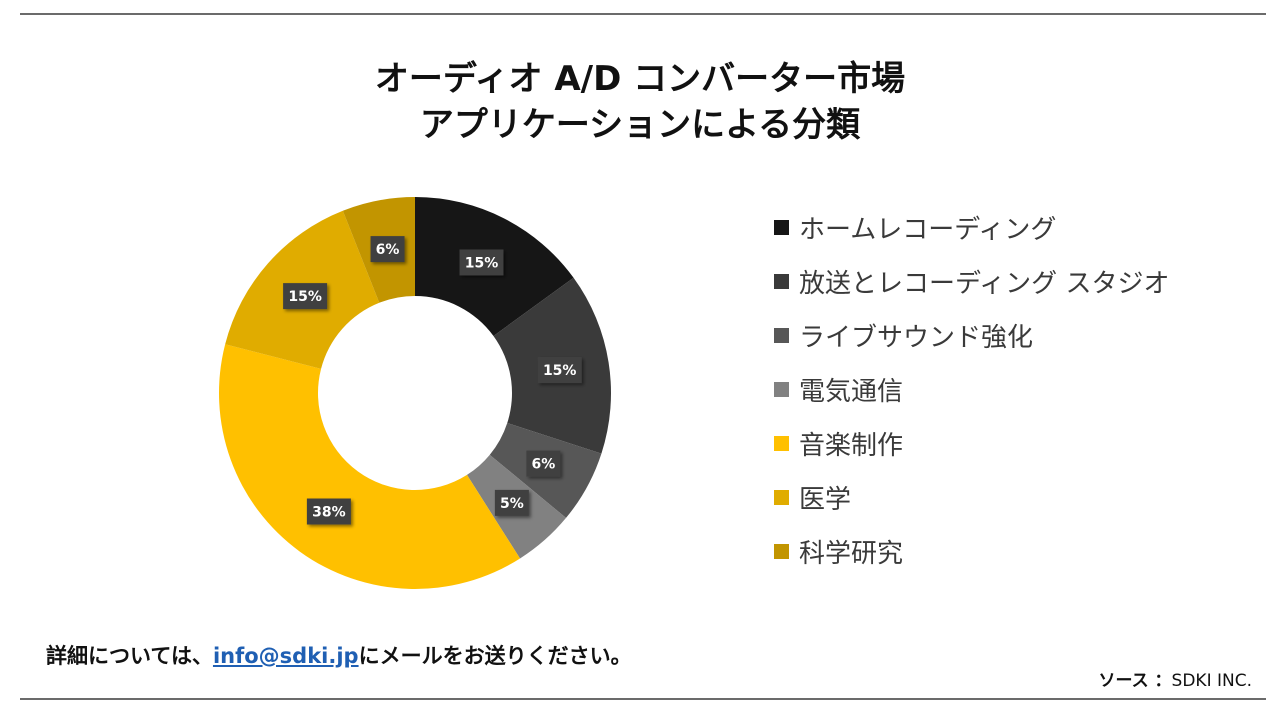  I want to click on legend-label: 放送とレコーディング スタジオ, so click(984, 283).